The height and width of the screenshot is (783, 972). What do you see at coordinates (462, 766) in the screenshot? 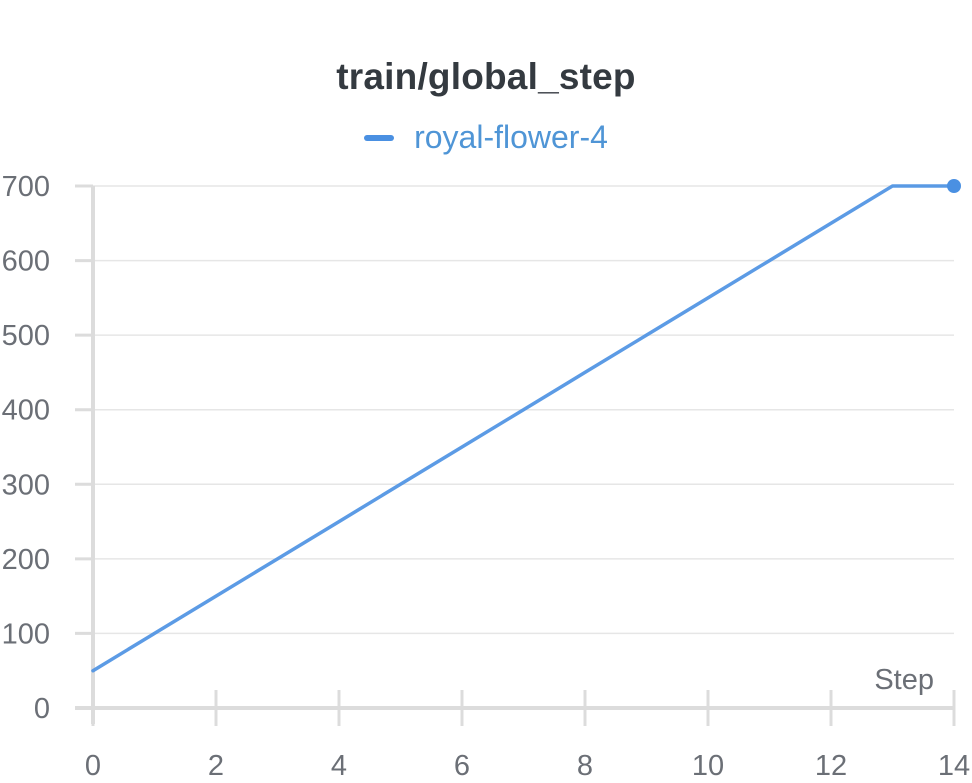
I see `x-tick-label: 6` at bounding box center [462, 766].